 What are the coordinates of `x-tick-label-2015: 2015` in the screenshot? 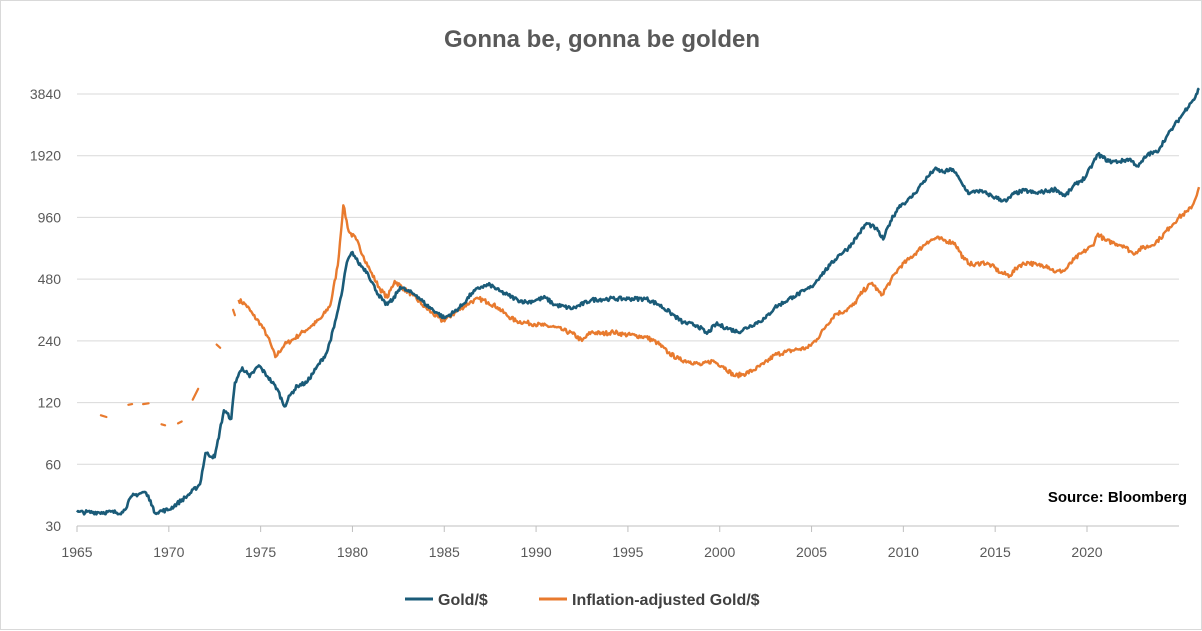 It's located at (995, 552).